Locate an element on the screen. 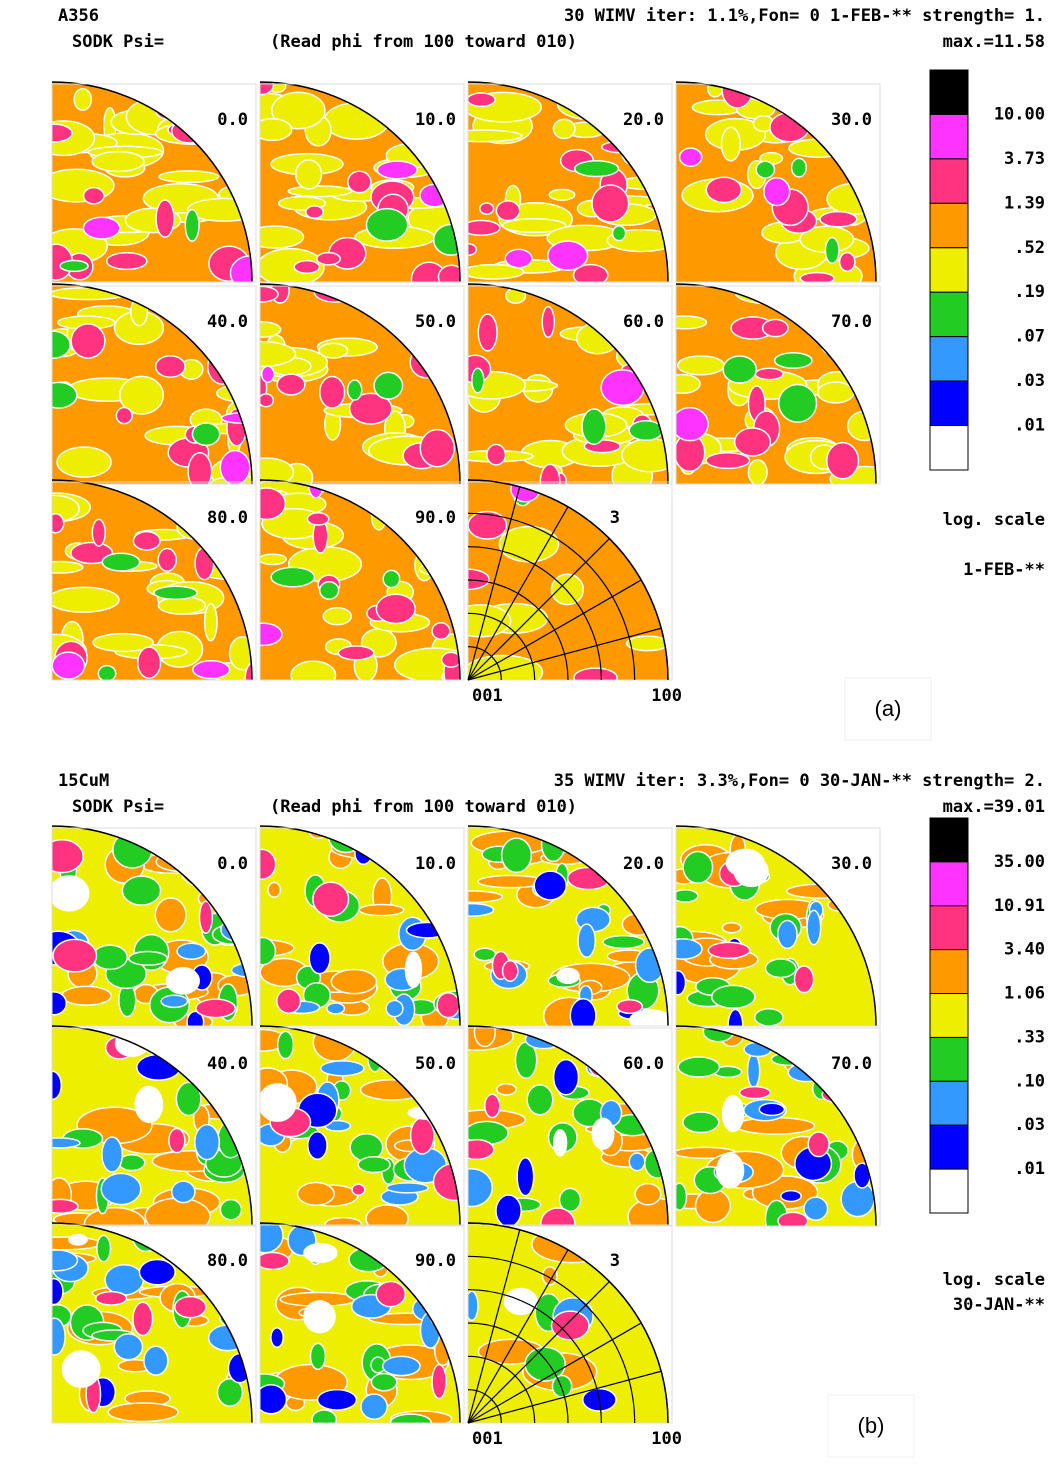 This screenshot has height=1481, width=1050. panel-label-box is located at coordinates (888, 709).